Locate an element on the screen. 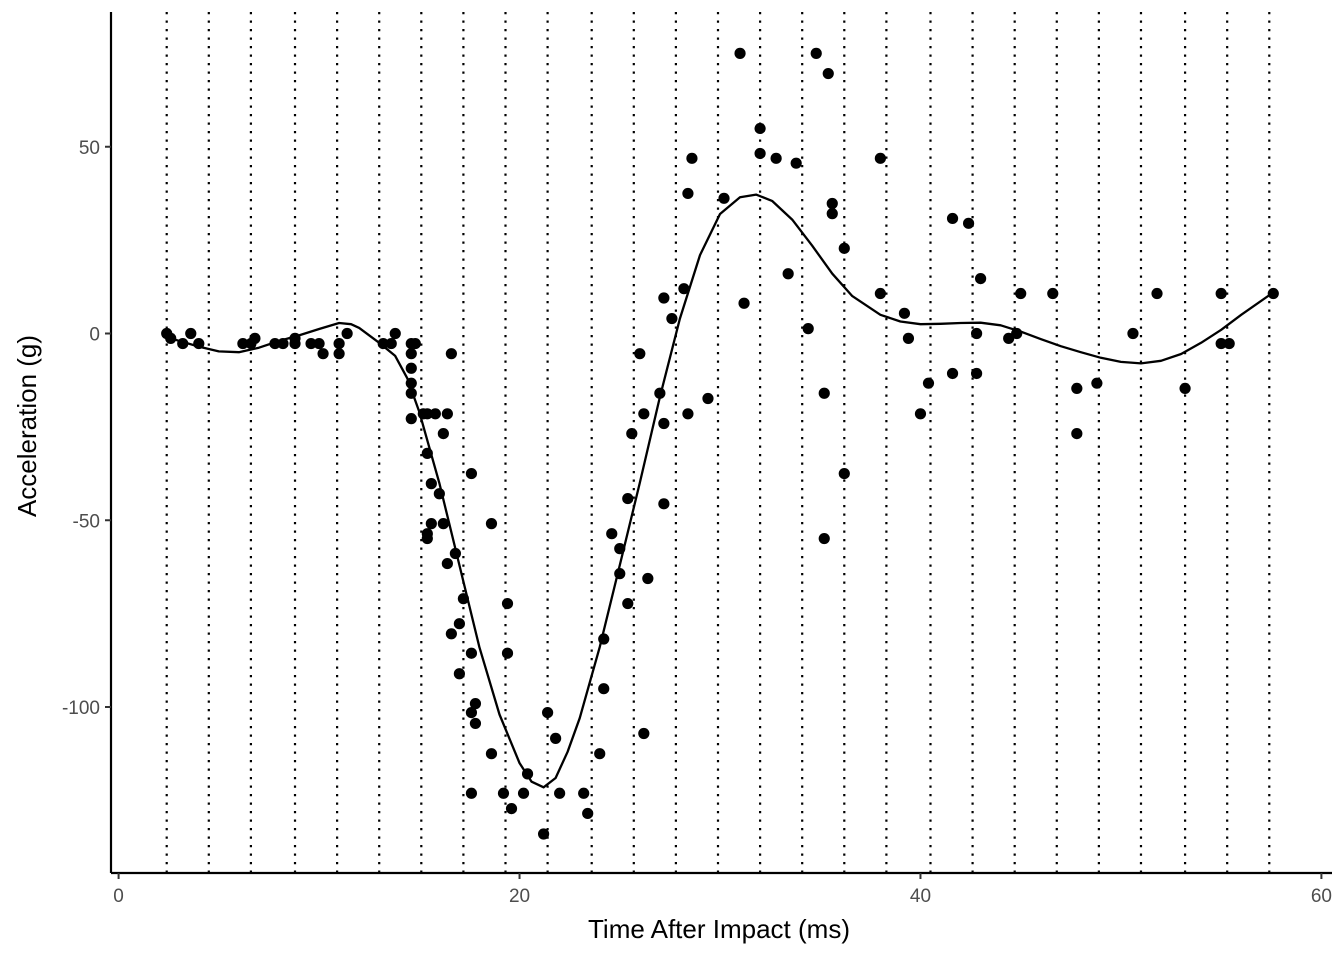  y-axis-title: Acceleration (g) is located at coordinates (27, 426).